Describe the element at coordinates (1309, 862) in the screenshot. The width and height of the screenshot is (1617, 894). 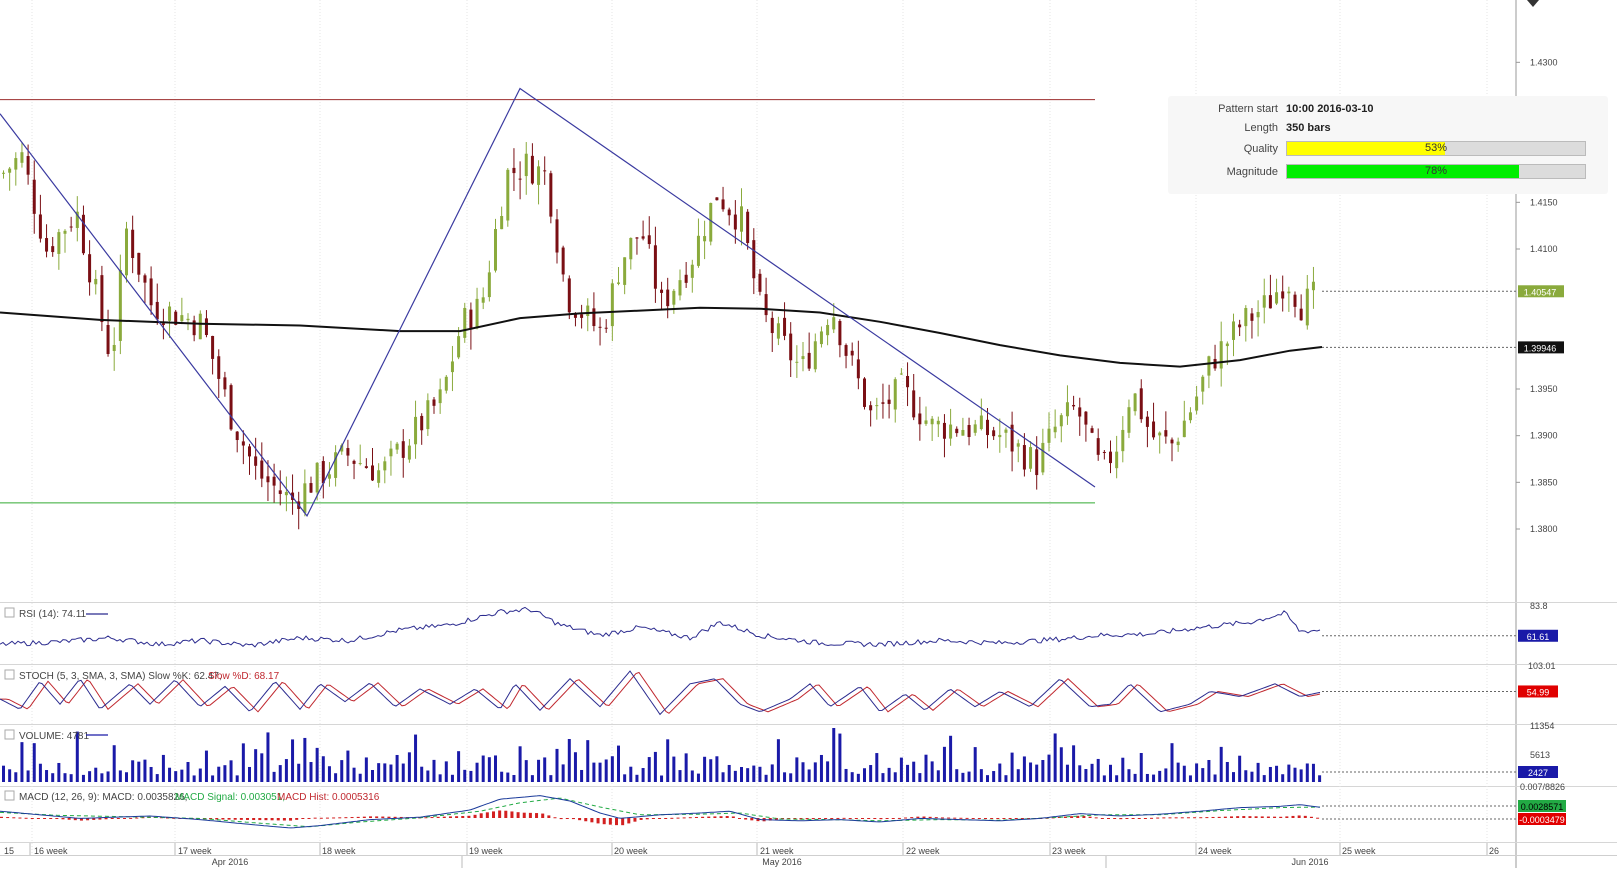
I see `time-axis-label: Jun 2016` at that location.